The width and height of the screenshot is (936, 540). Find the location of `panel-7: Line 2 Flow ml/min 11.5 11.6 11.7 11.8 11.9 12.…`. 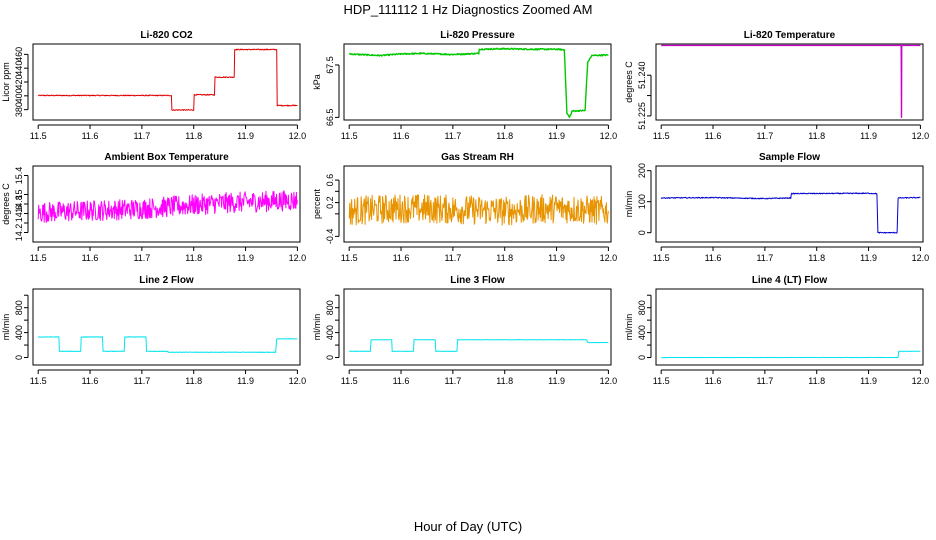

panel-7: Line 2 Flow ml/min 11.5 11.6 11.7 11.8 11.9 12.… is located at coordinates (153, 330).